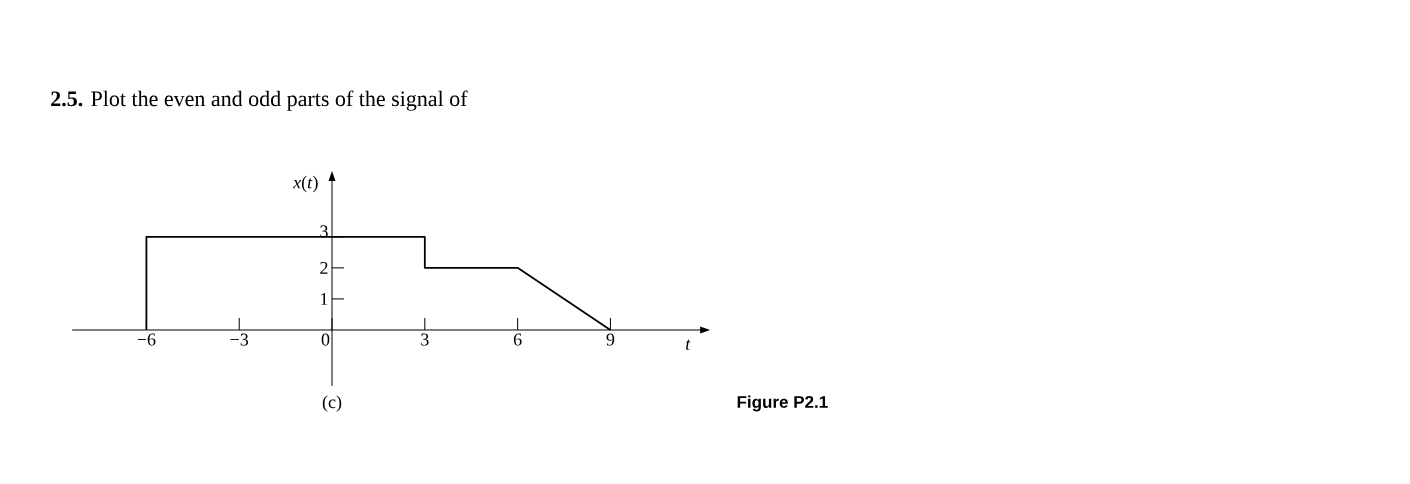  Describe the element at coordinates (324, 298) in the screenshot. I see `y-tick-label: 1` at that location.